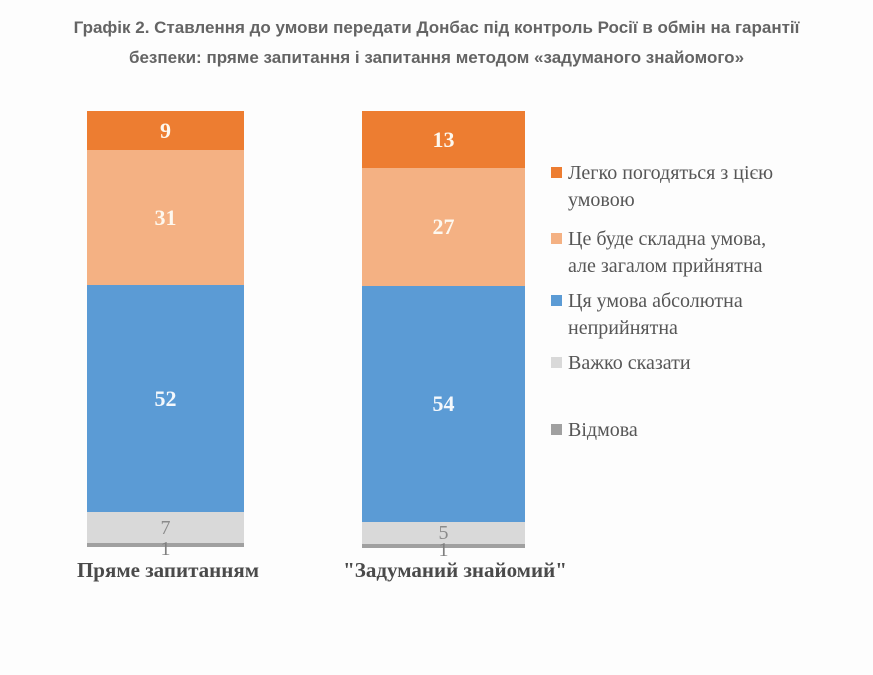  I want to click on category-label-direct-question: Пряме запитанням, so click(168, 570).